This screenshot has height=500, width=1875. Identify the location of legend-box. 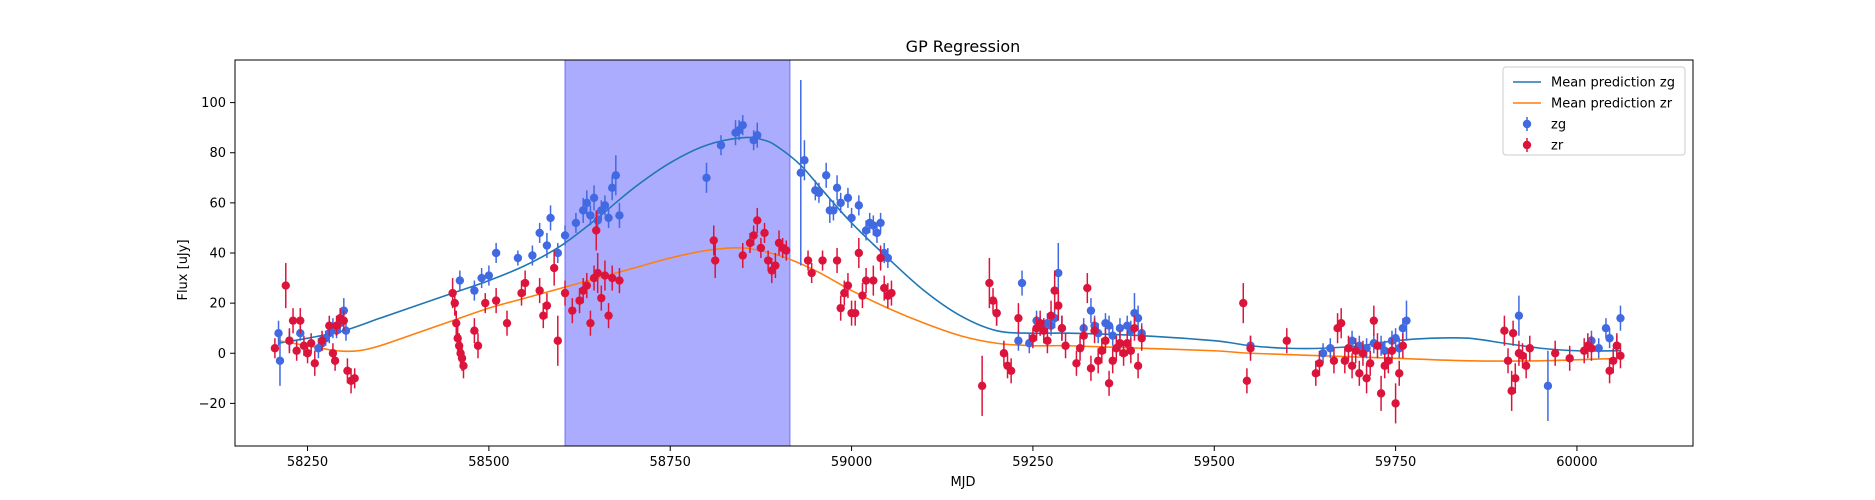
(1594, 111).